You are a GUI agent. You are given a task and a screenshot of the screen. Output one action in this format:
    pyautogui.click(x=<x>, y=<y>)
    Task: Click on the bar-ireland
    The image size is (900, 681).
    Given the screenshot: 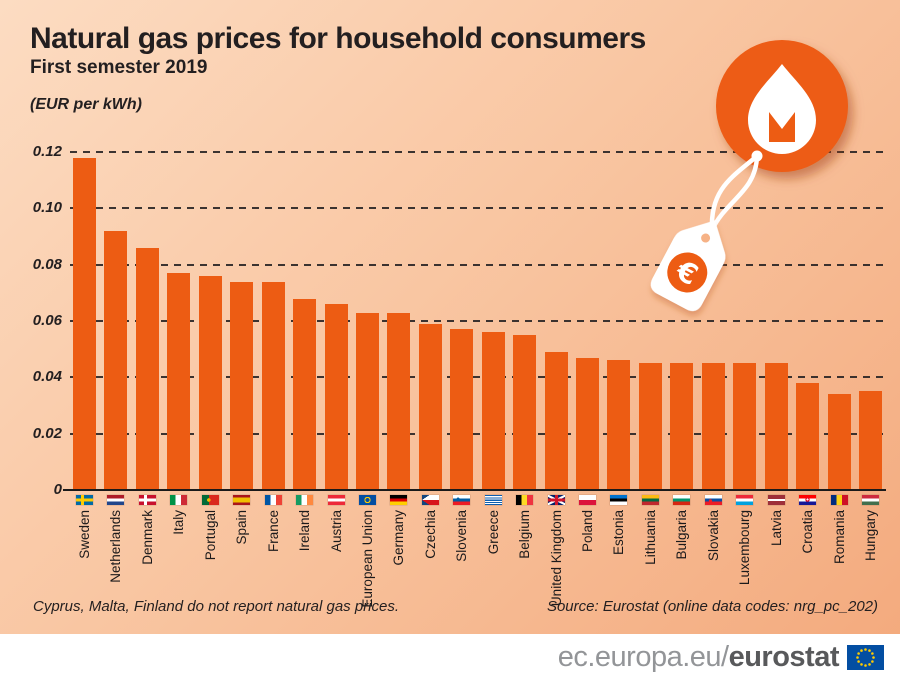 What is the action you would take?
    pyautogui.click(x=305, y=394)
    